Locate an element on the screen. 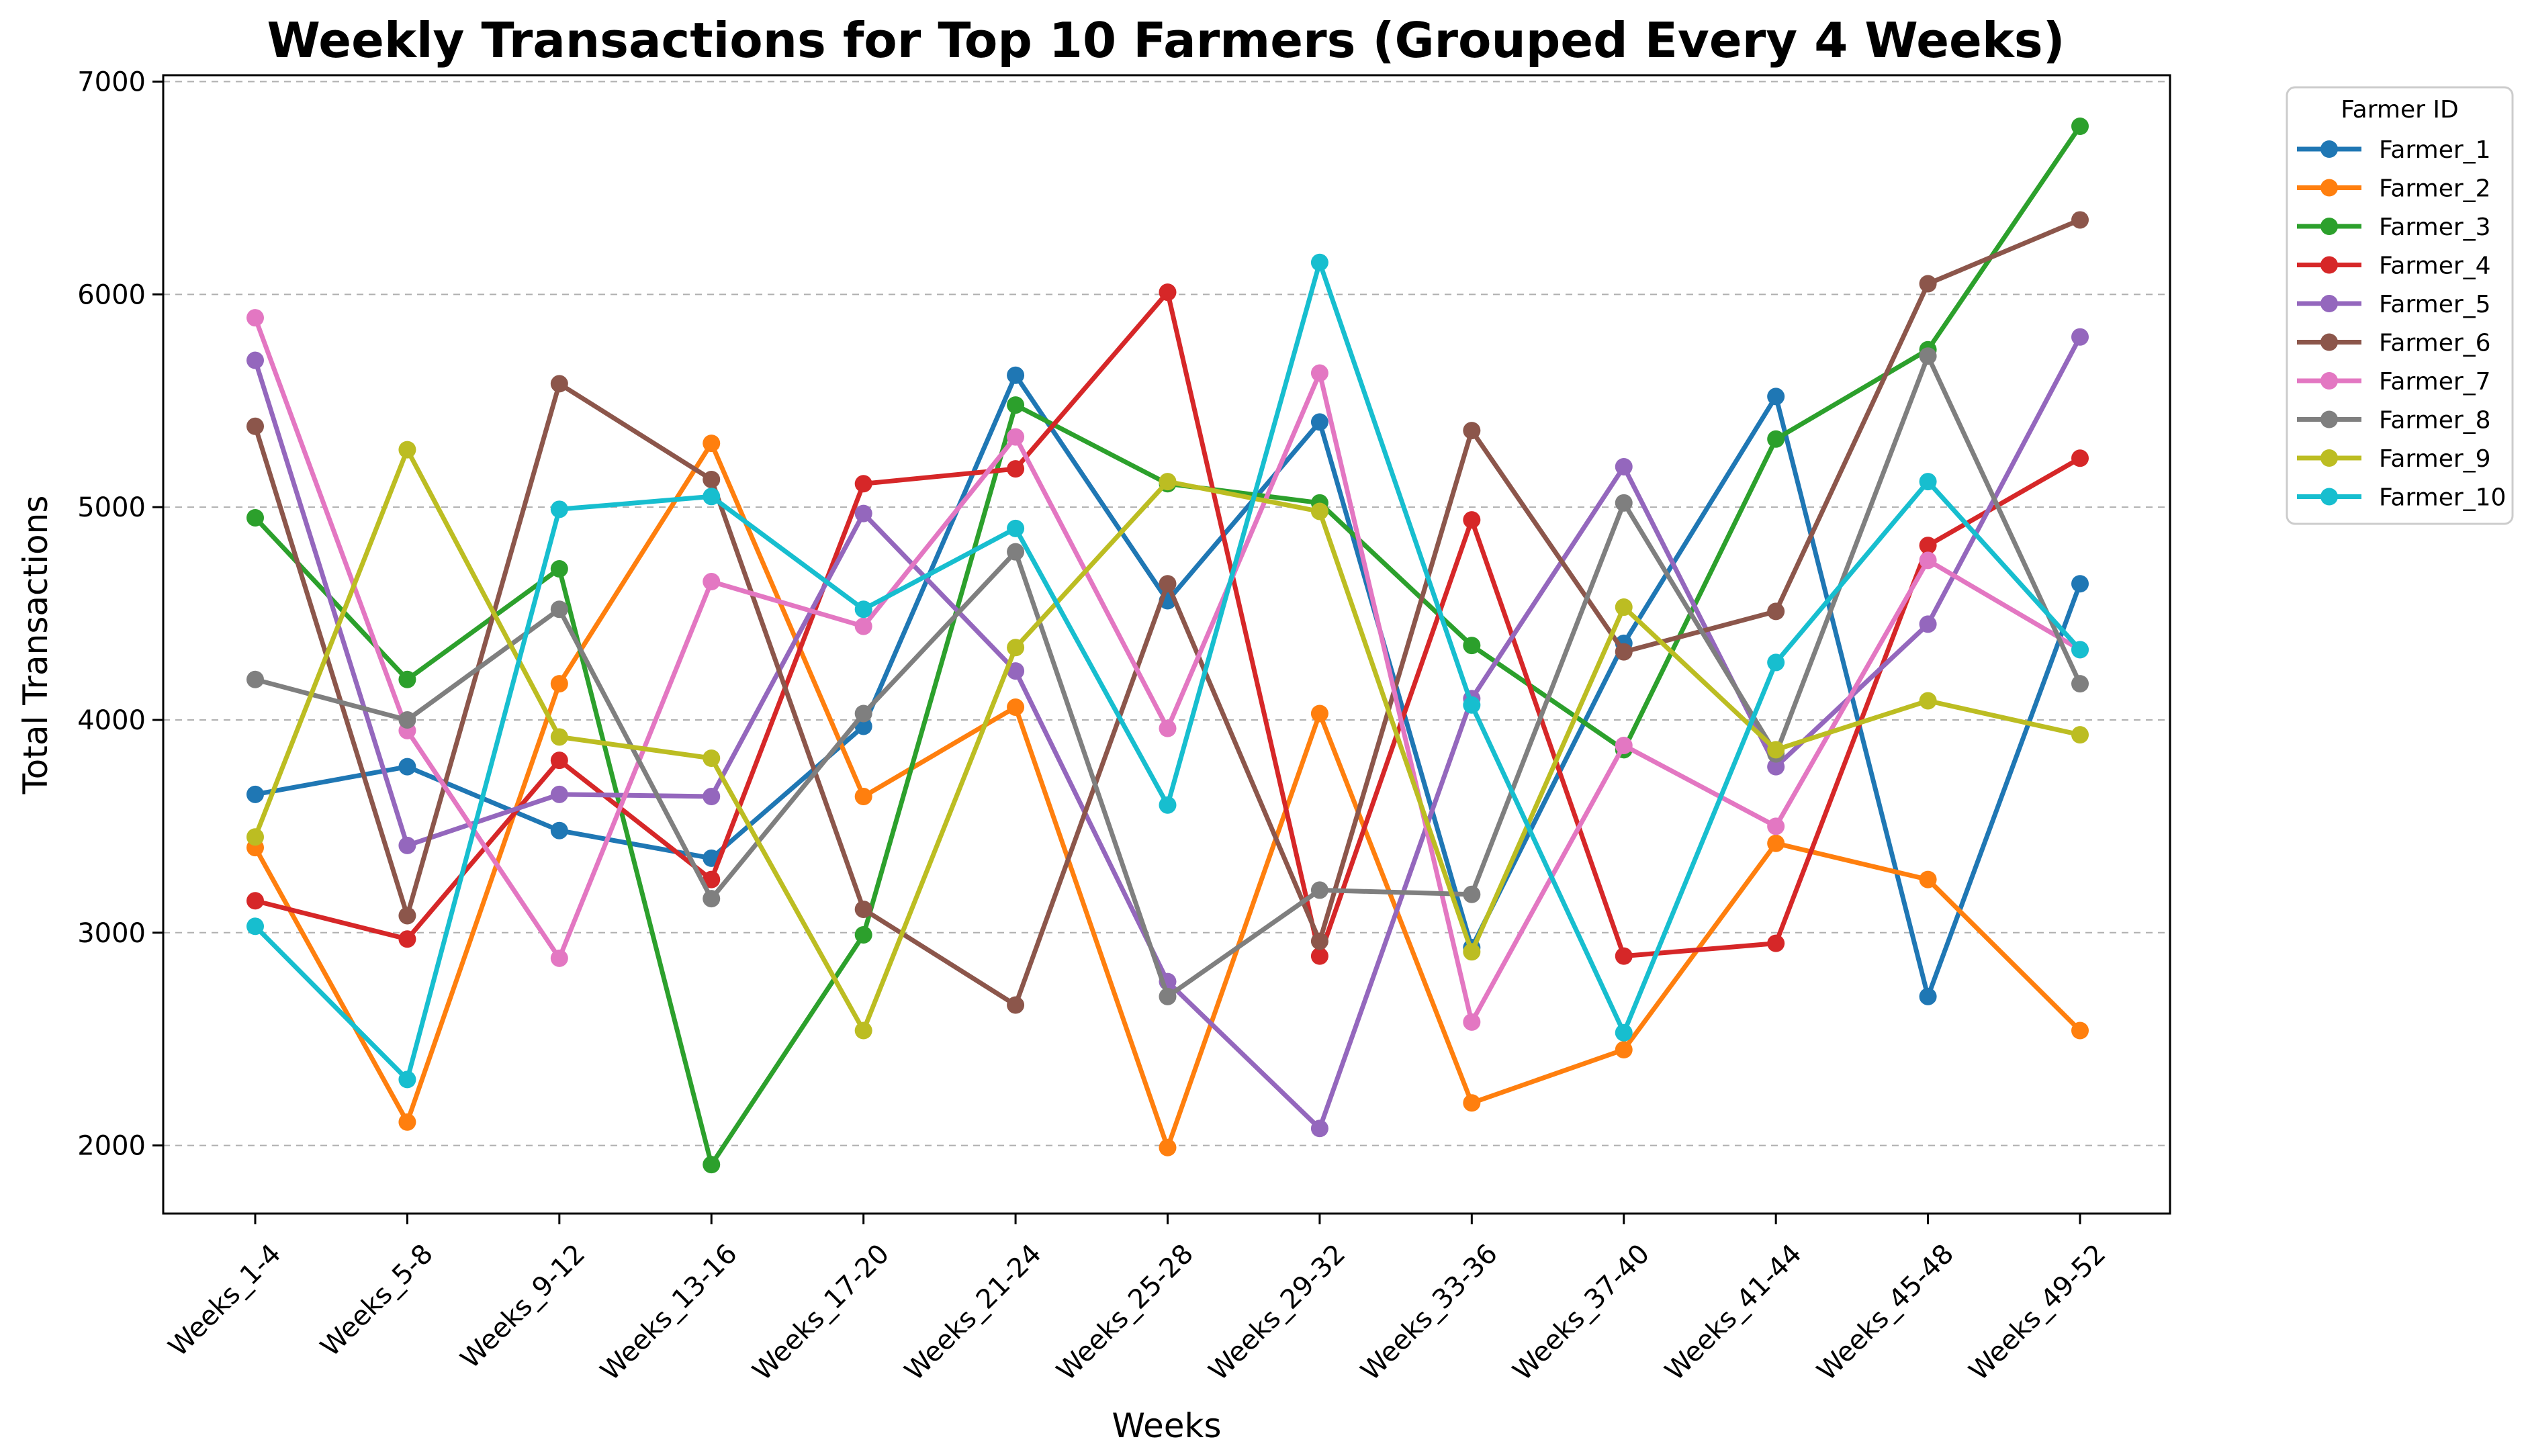 This screenshot has height=1456, width=2528. legend-box is located at coordinates (2400, 305).